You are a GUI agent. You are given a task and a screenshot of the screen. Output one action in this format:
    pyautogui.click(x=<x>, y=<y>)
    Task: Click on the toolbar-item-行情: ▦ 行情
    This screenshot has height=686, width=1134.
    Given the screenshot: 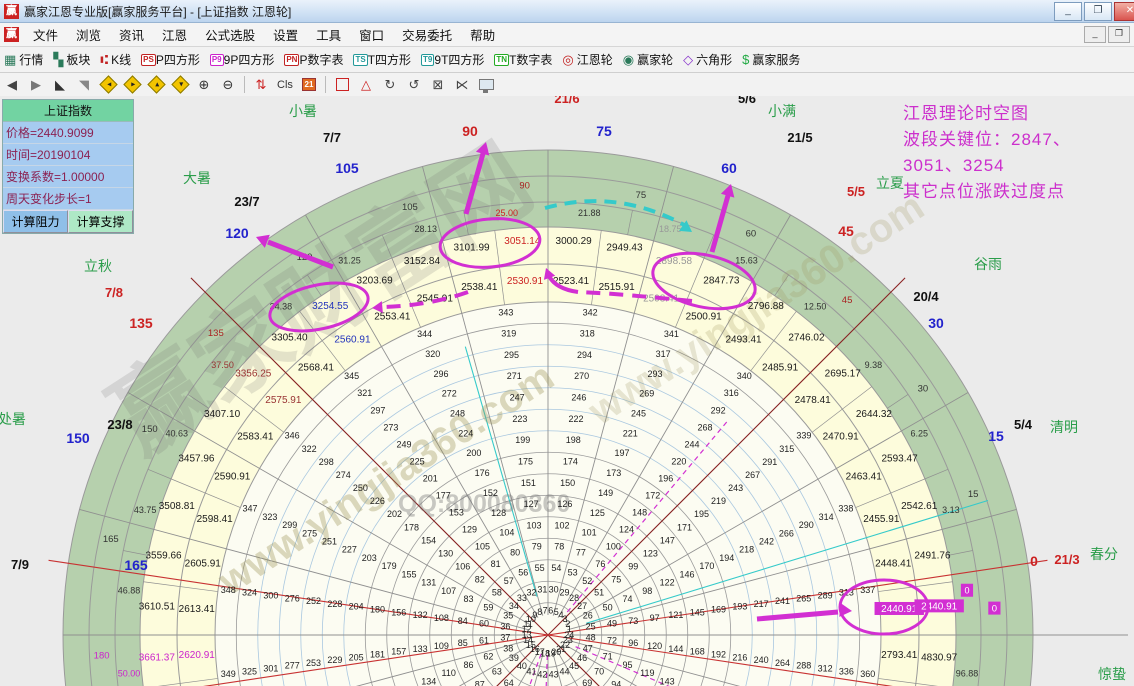 What is the action you would take?
    pyautogui.click(x=24, y=59)
    